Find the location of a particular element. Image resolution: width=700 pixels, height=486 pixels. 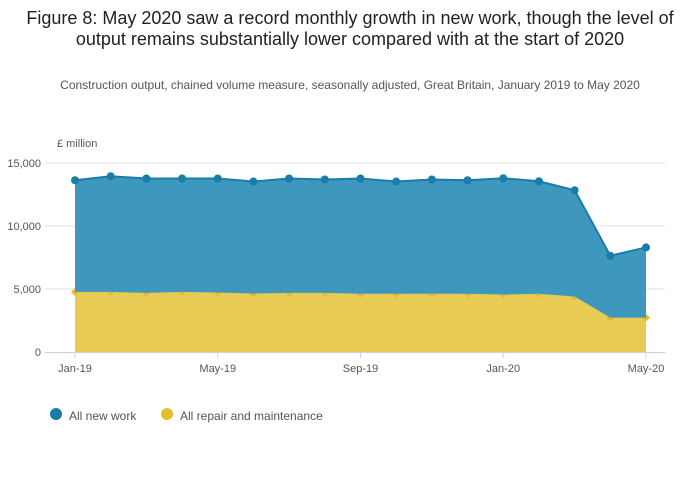

y-tick-label: 5,000 is located at coordinates (27, 290).